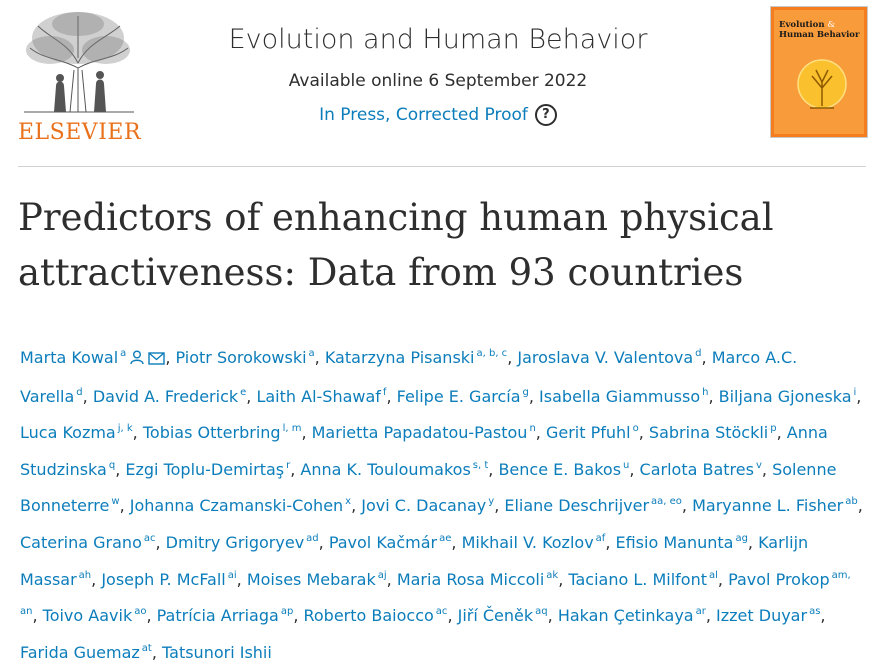  I want to click on author-name: Toivo Aavik, so click(87, 616).